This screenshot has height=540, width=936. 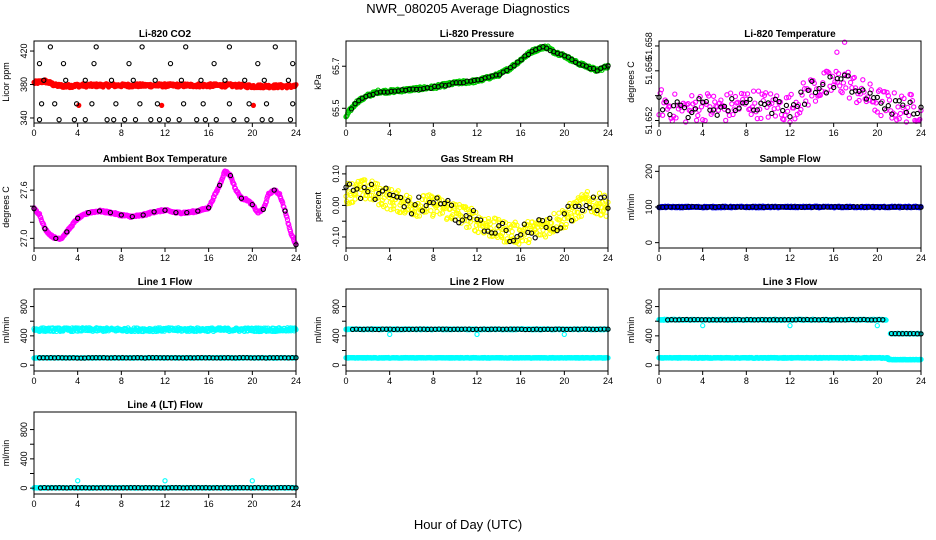 What do you see at coordinates (318, 206) in the screenshot?
I see `y-axis-label: percent` at bounding box center [318, 206].